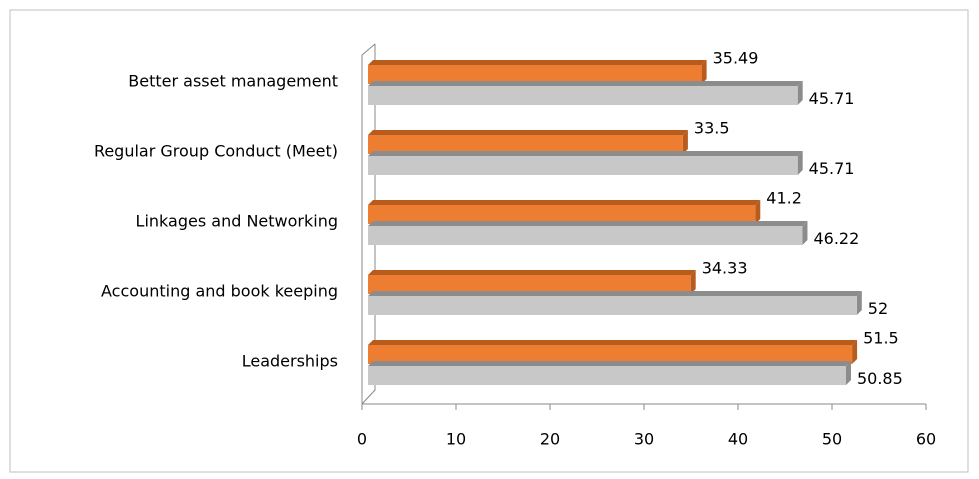  I want to click on data-label: 41.2, so click(784, 198).